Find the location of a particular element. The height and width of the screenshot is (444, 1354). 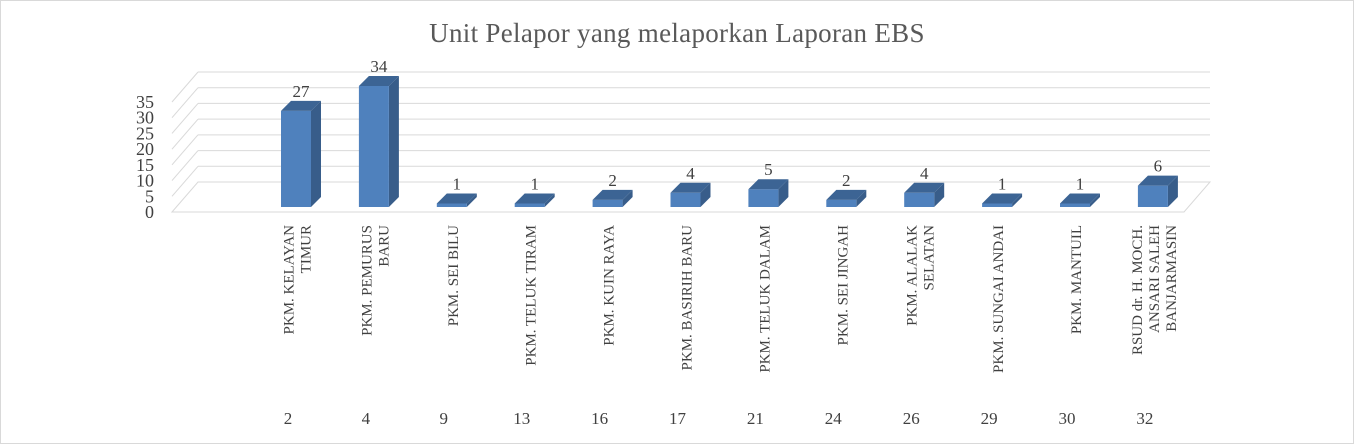

category-label: PKM. SEI BILU is located at coordinates (454, 275).